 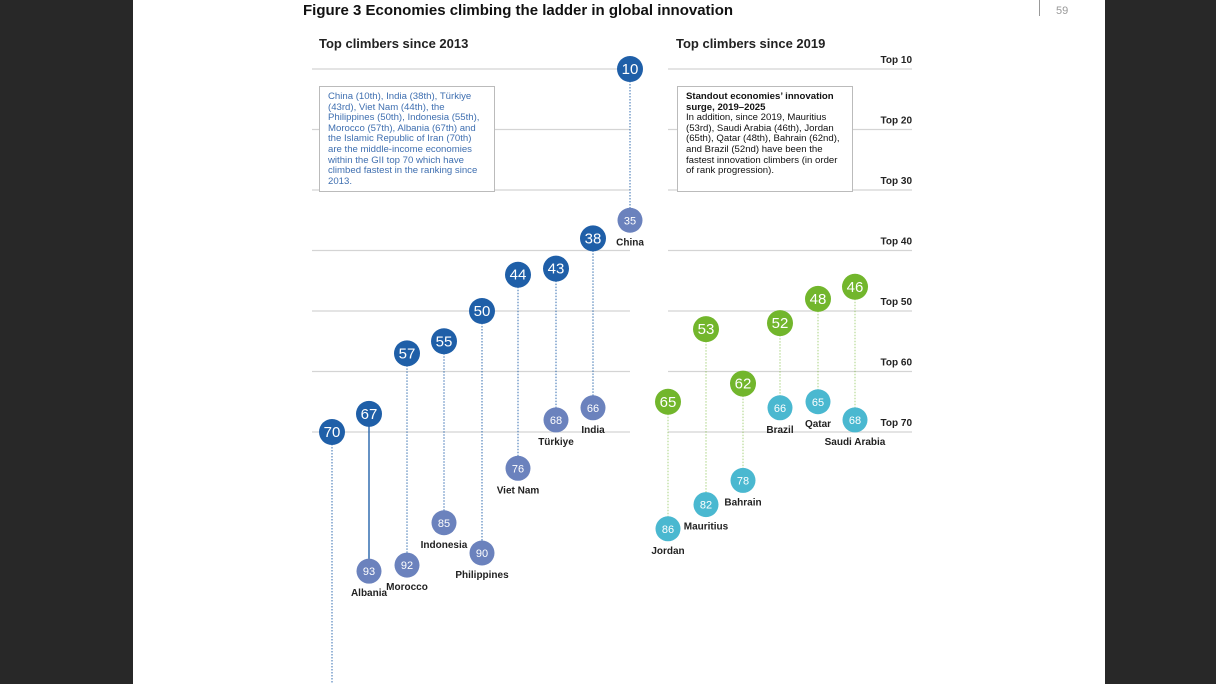 I want to click on current-rank-label: 65, so click(x=668, y=402).